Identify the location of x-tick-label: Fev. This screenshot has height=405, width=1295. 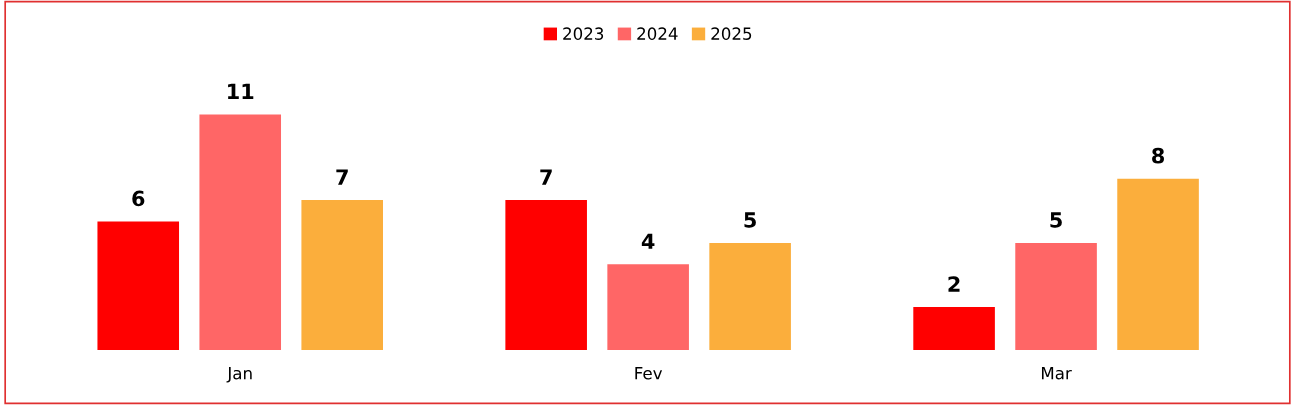
(649, 373).